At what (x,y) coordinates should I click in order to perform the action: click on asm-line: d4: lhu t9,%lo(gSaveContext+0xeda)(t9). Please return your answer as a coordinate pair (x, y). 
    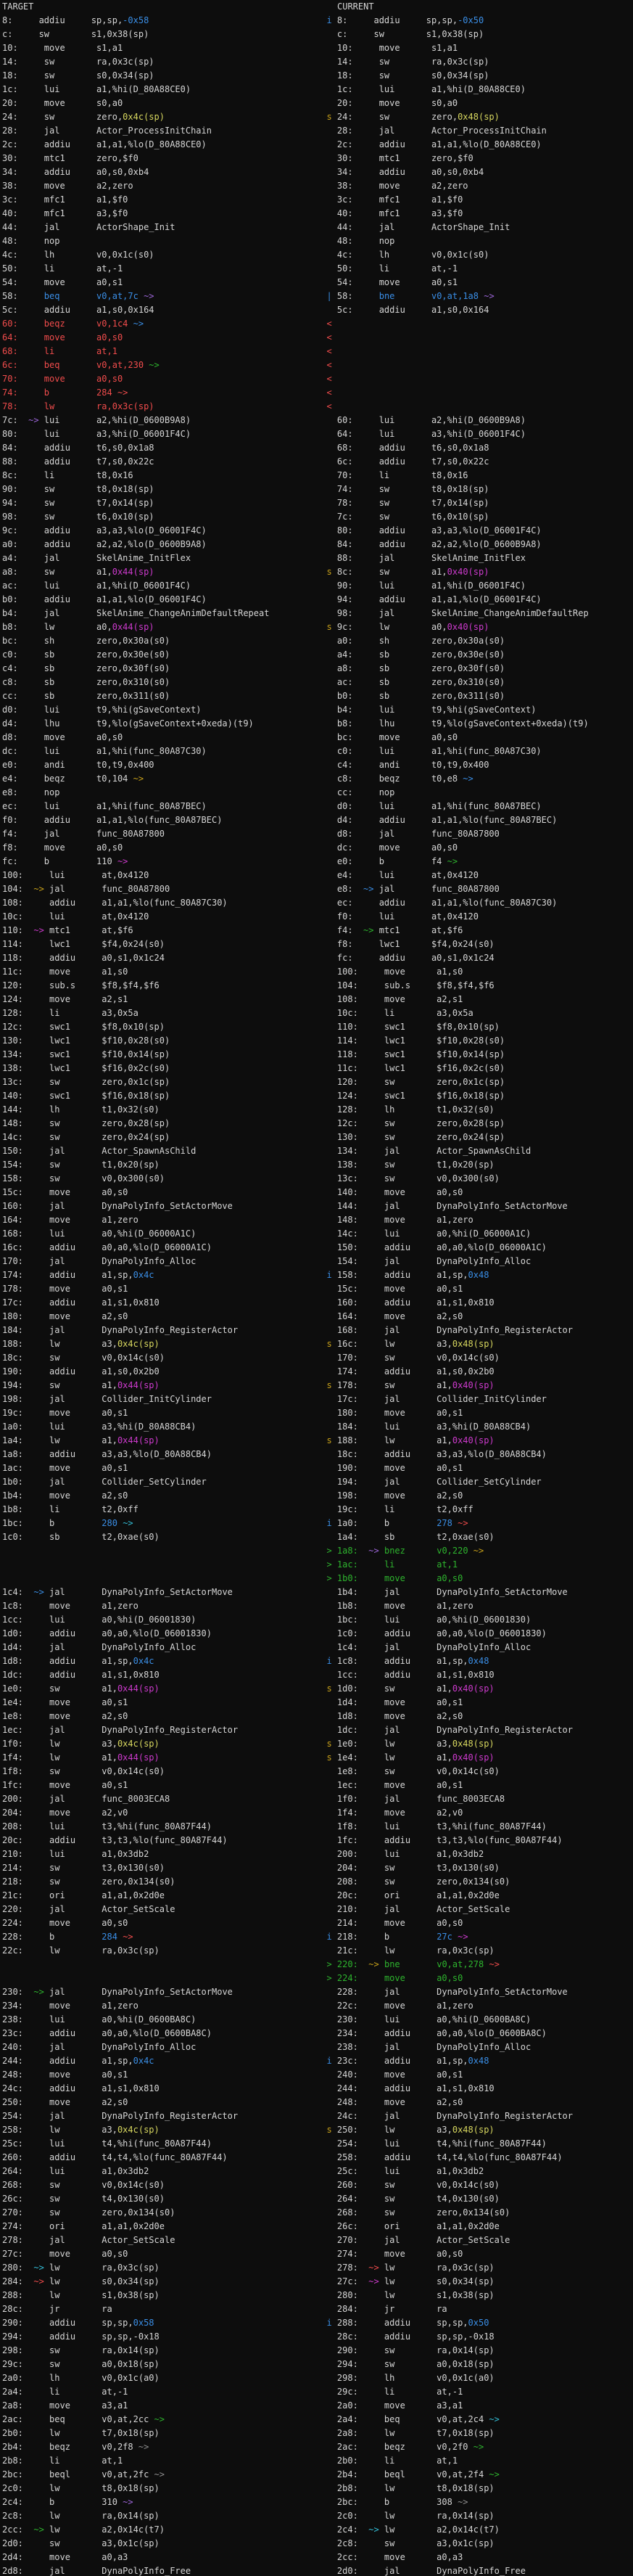
    Looking at the image, I should click on (128, 723).